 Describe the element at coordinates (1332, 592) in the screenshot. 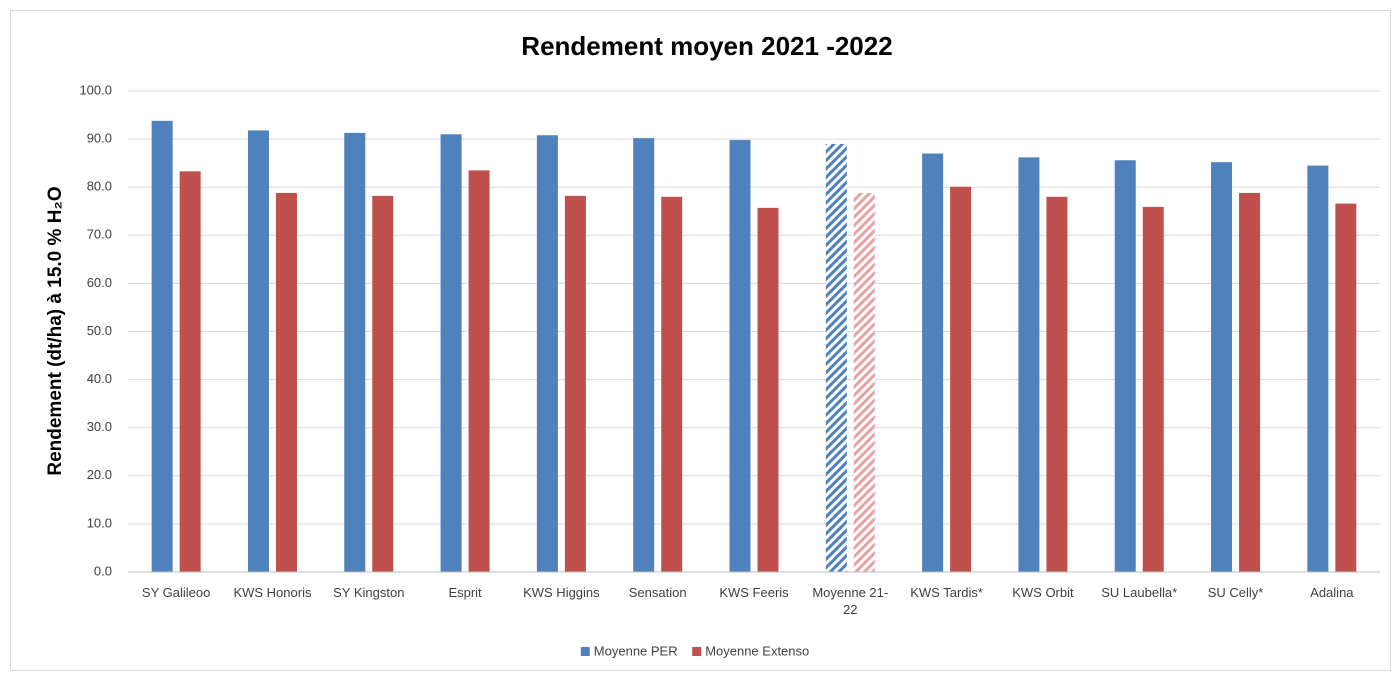

I see `x-tick-label: Adalina` at that location.